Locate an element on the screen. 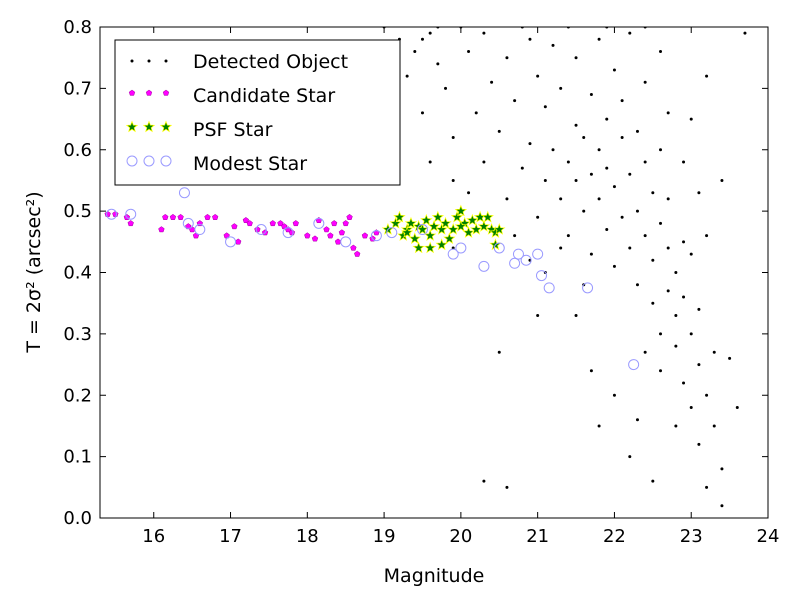 The width and height of the screenshot is (800, 604). x-tick-label: 20 is located at coordinates (460, 536).